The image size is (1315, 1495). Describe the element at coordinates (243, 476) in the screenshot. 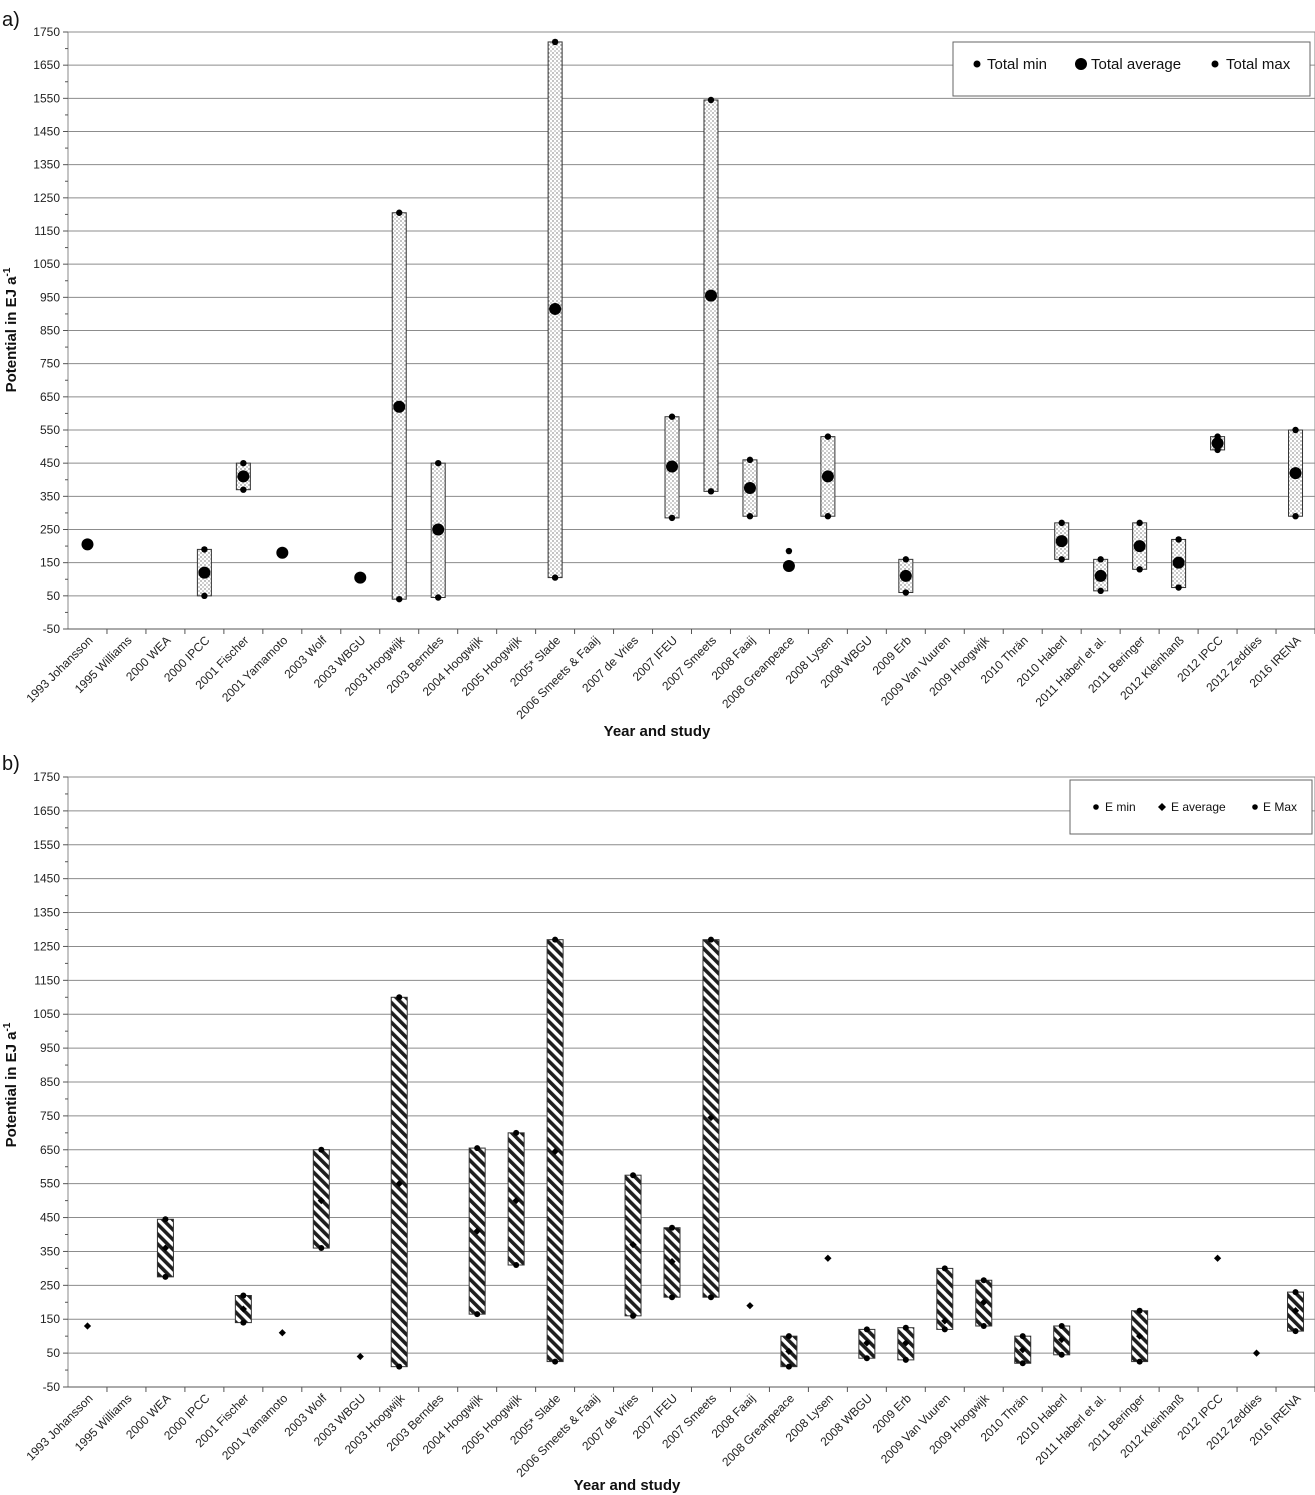

I see `panel-a-average-marker-2001-fischer` at that location.